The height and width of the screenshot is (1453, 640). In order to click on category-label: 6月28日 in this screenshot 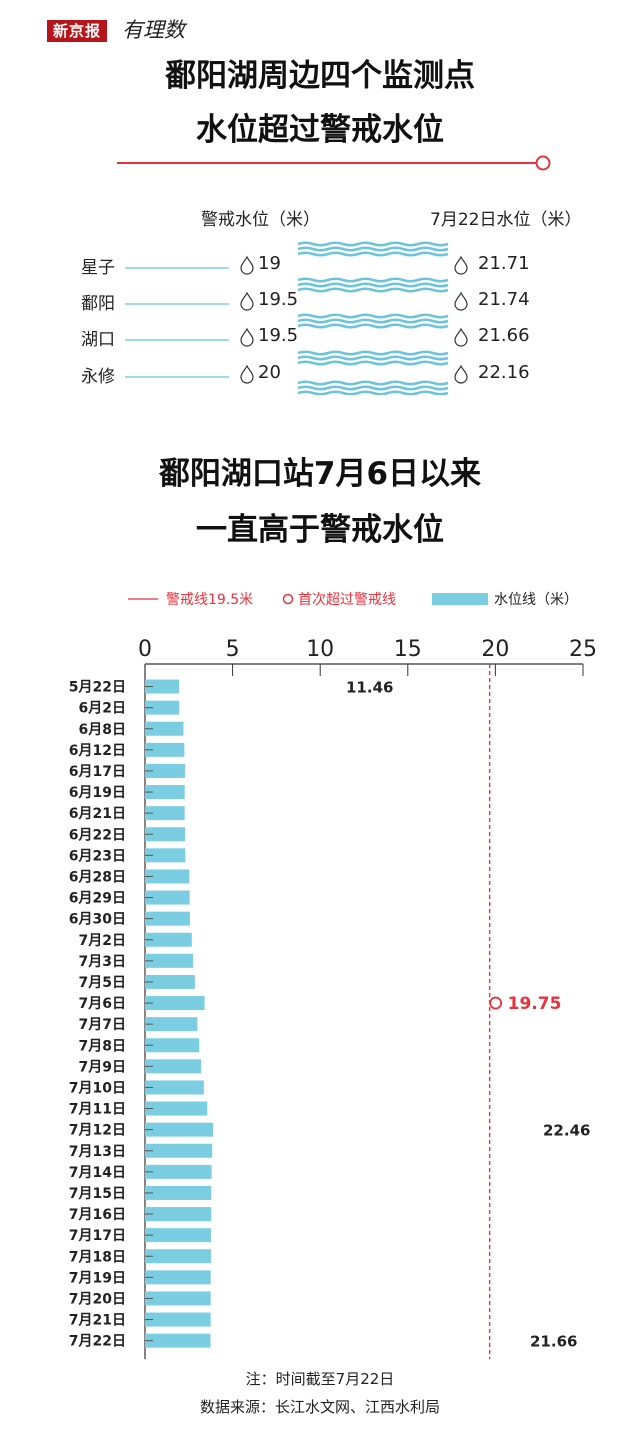, I will do `click(97, 877)`.